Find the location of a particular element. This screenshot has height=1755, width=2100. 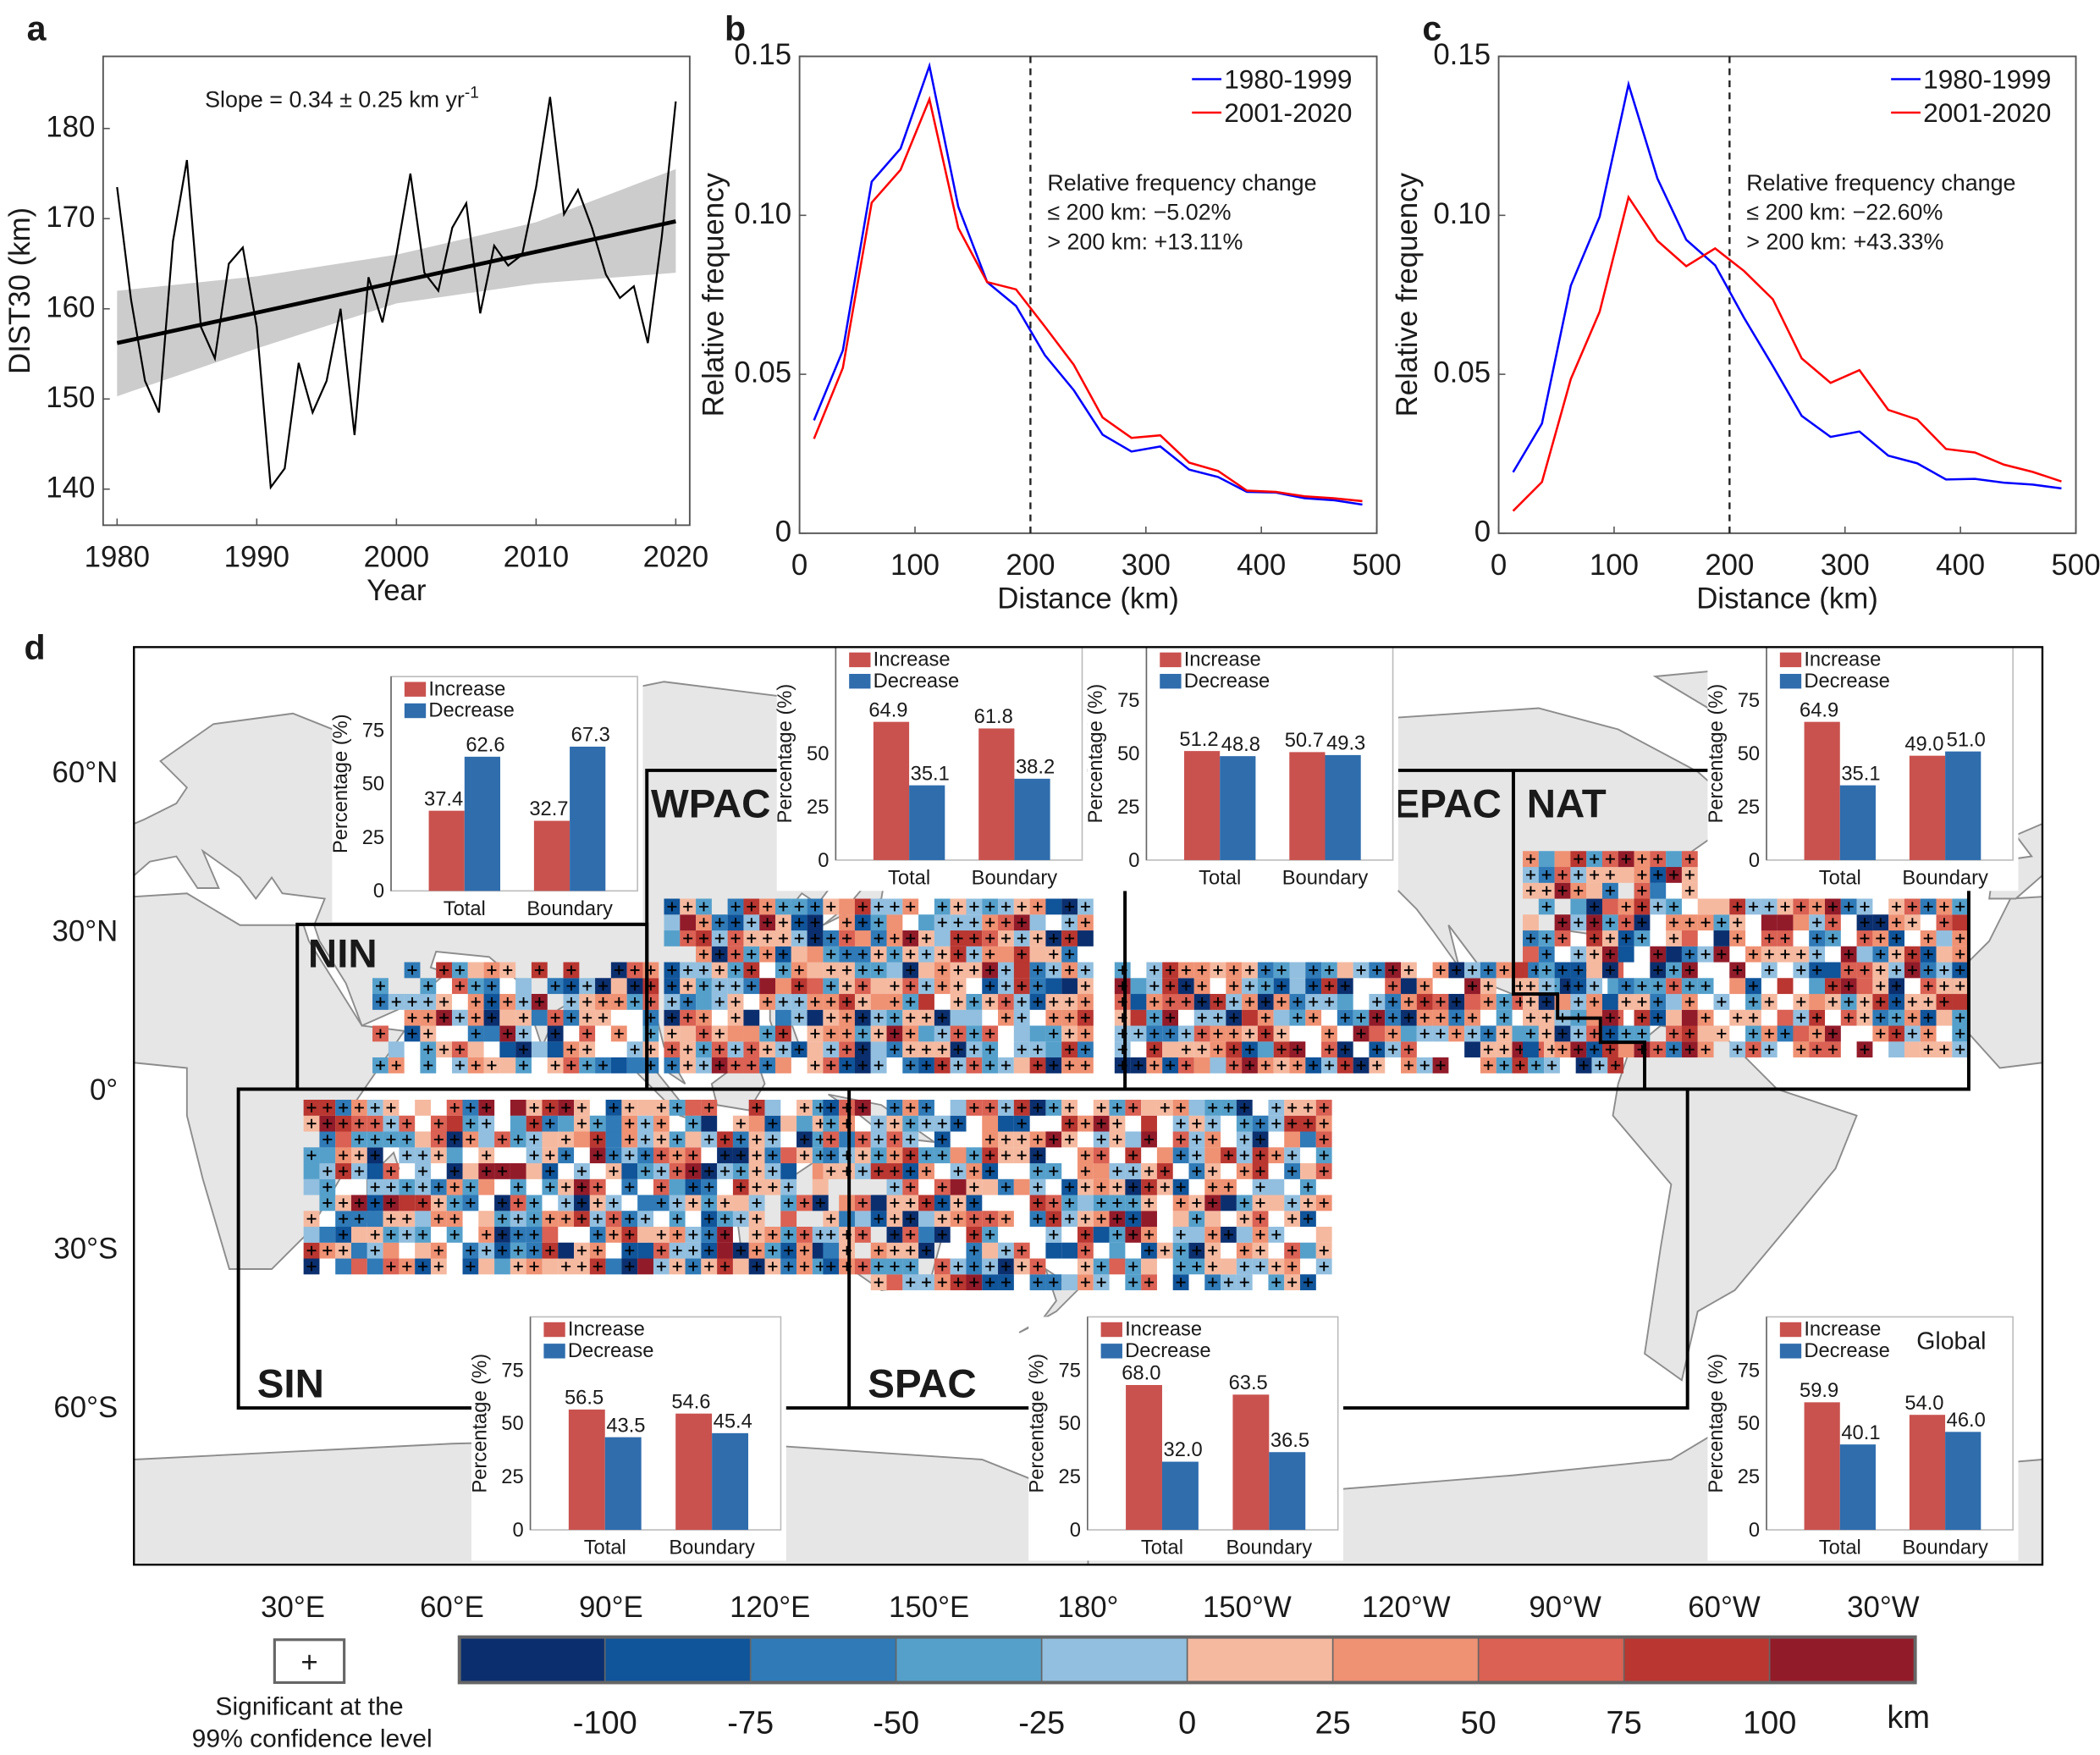

legend-label: Decrease is located at coordinates (1847, 1351).